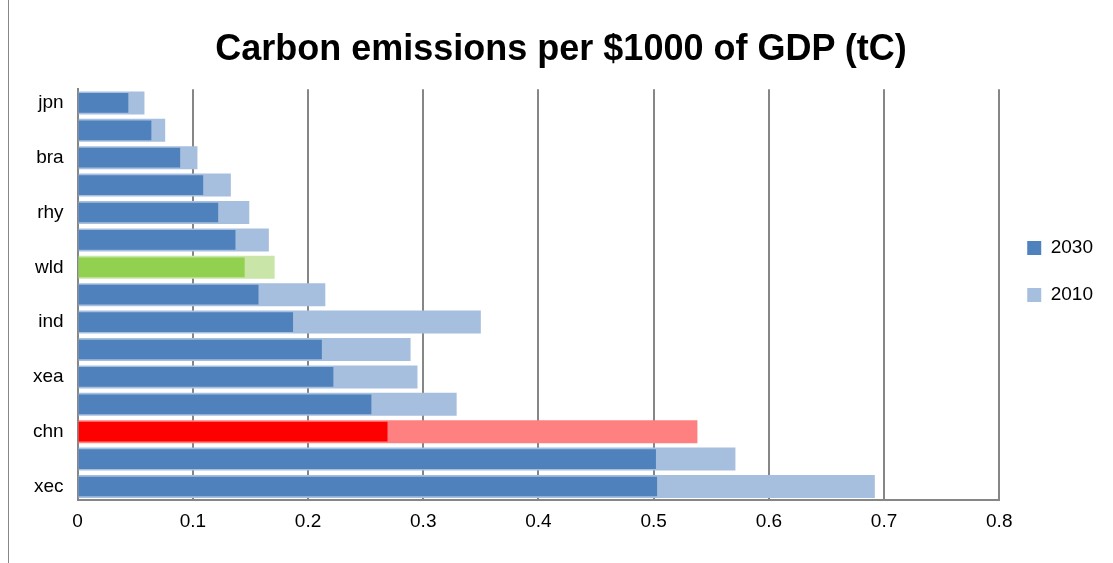 Image resolution: width=1113 pixels, height=563 pixels. What do you see at coordinates (884, 520) in the screenshot?
I see `x-tick-label: 0.7` at bounding box center [884, 520].